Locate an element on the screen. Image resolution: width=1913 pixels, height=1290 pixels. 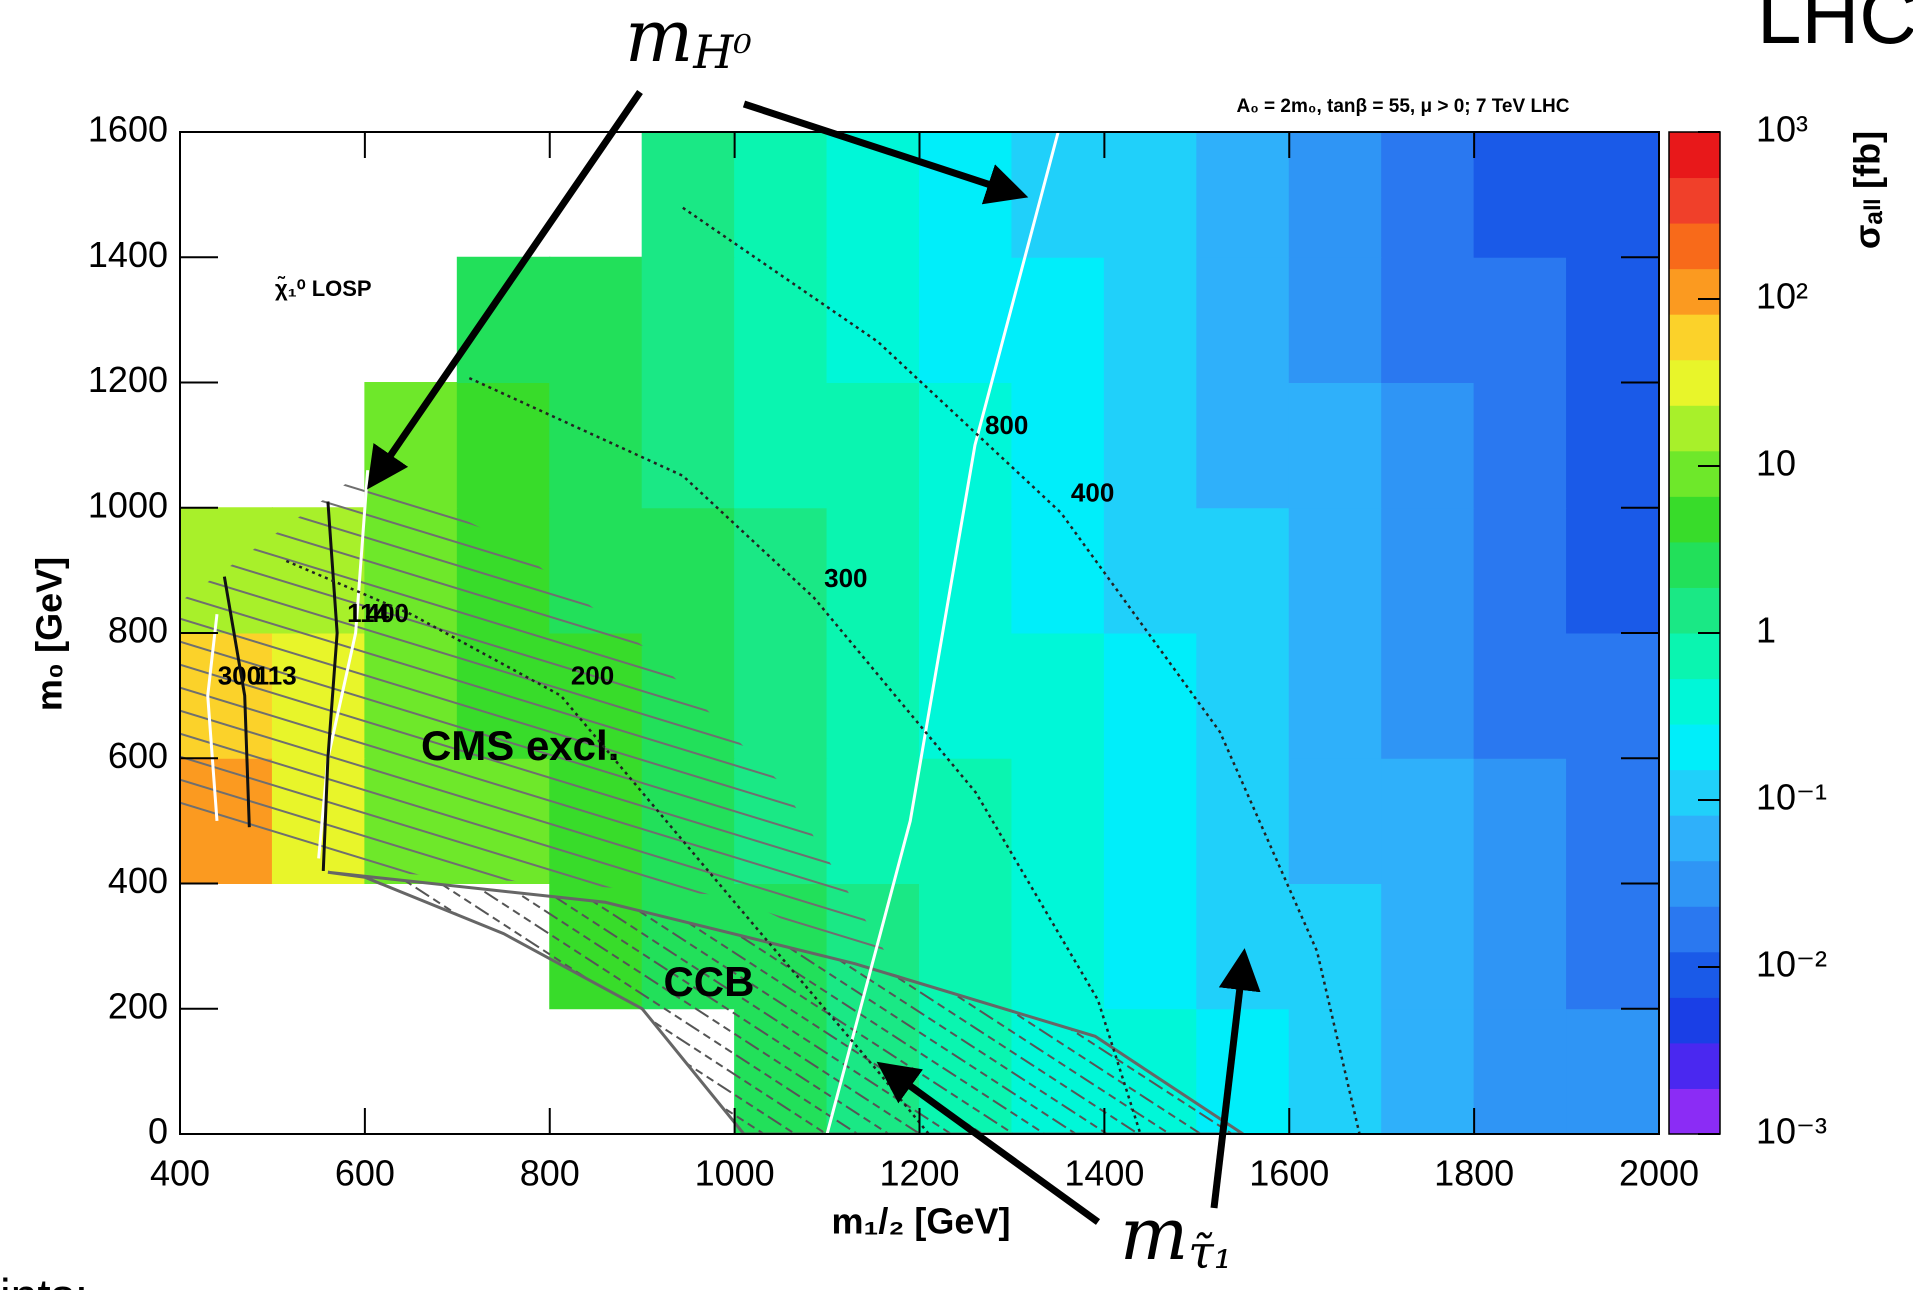
x-tick-label: 1000 is located at coordinates (735, 1173).